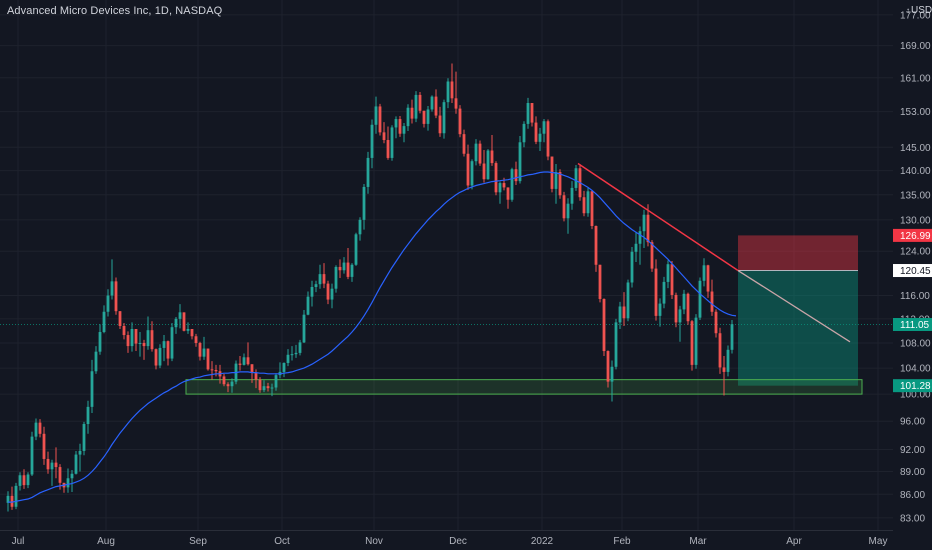 This screenshot has height=550, width=932. I want to click on time-axis-background, so click(446, 540).